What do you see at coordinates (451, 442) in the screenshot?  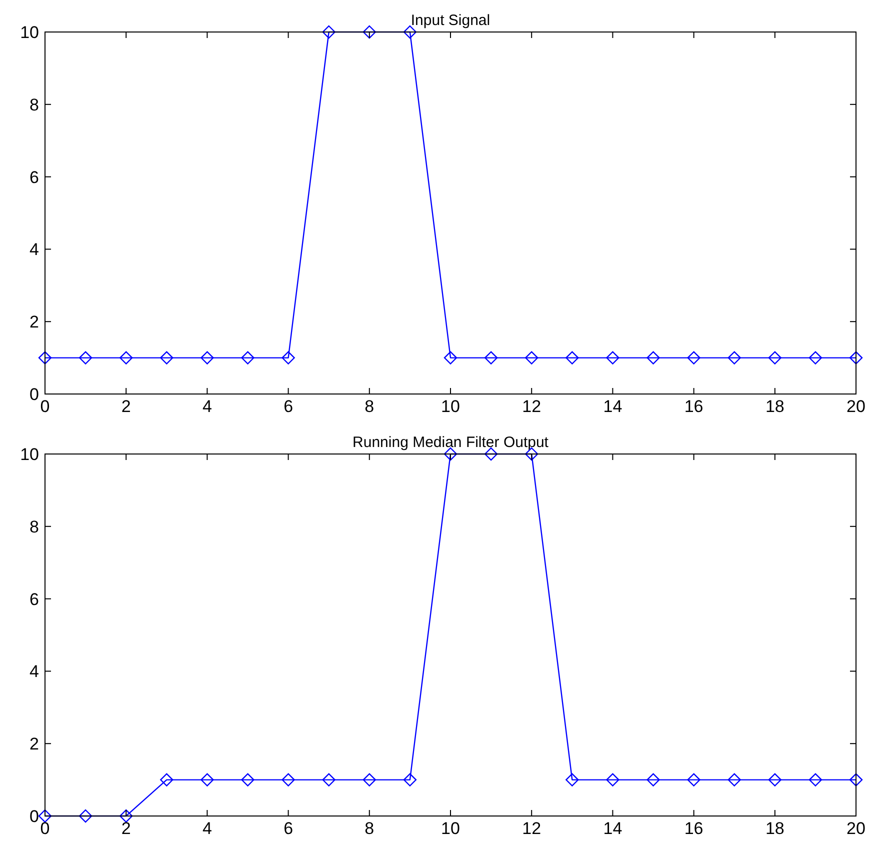 I see `chart-title: Running Median Filter Output` at bounding box center [451, 442].